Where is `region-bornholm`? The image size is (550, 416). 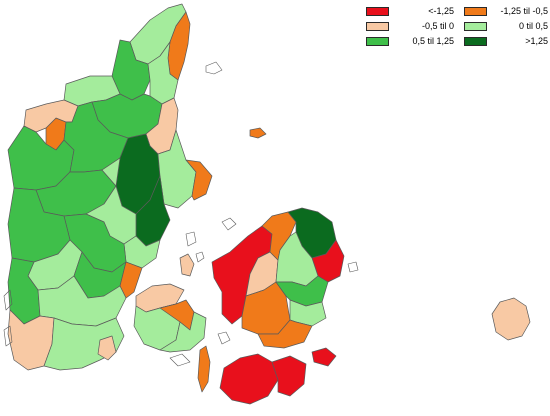 region-bornholm is located at coordinates (511, 319).